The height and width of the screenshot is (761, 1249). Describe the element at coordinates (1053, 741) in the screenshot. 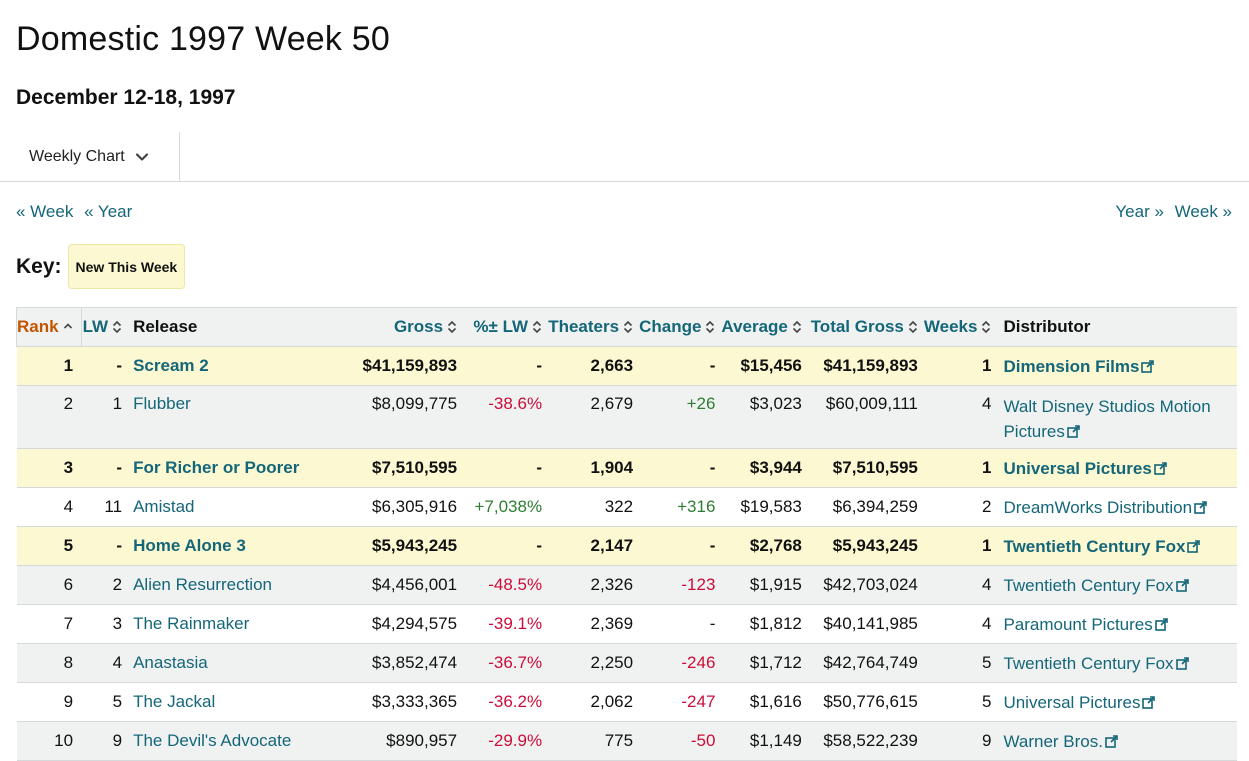

I see `distributor-link: Warner Bros.` at that location.